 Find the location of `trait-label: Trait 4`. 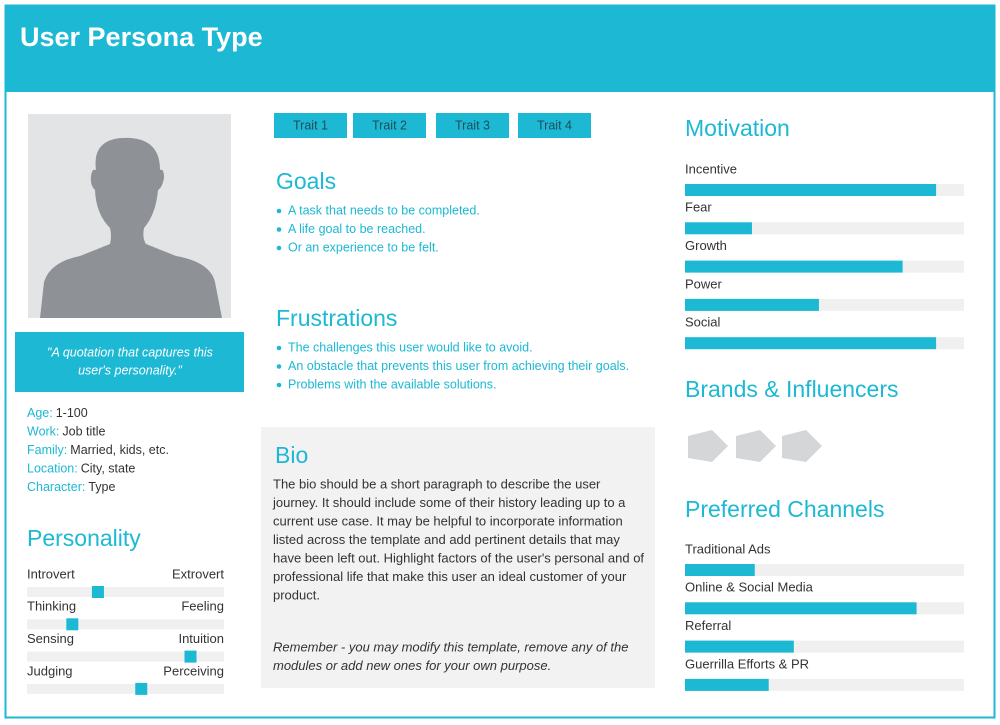

trait-label: Trait 4 is located at coordinates (554, 125).